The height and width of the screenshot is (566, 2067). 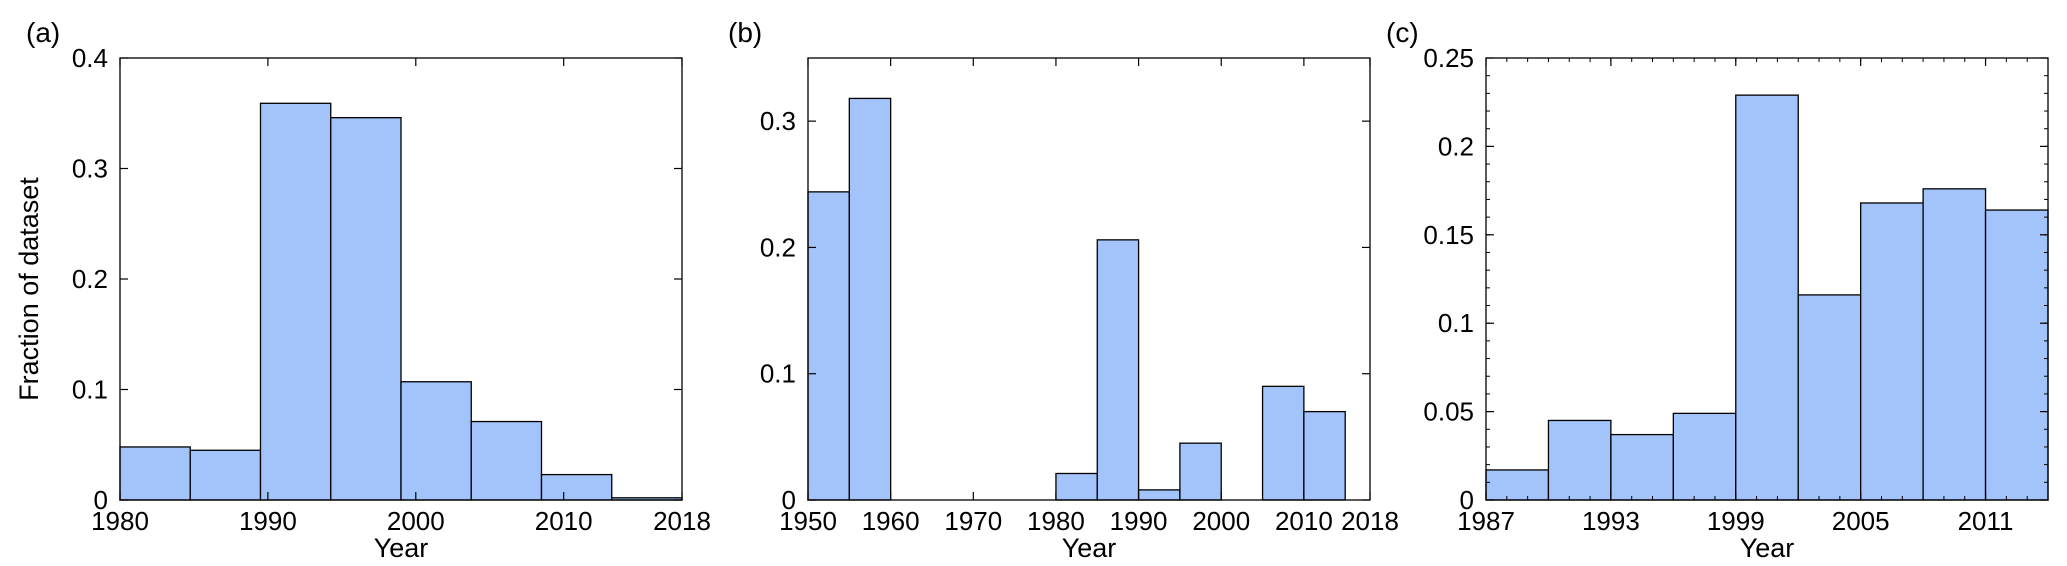 I want to click on x-tick-label: 1960, so click(x=891, y=521).